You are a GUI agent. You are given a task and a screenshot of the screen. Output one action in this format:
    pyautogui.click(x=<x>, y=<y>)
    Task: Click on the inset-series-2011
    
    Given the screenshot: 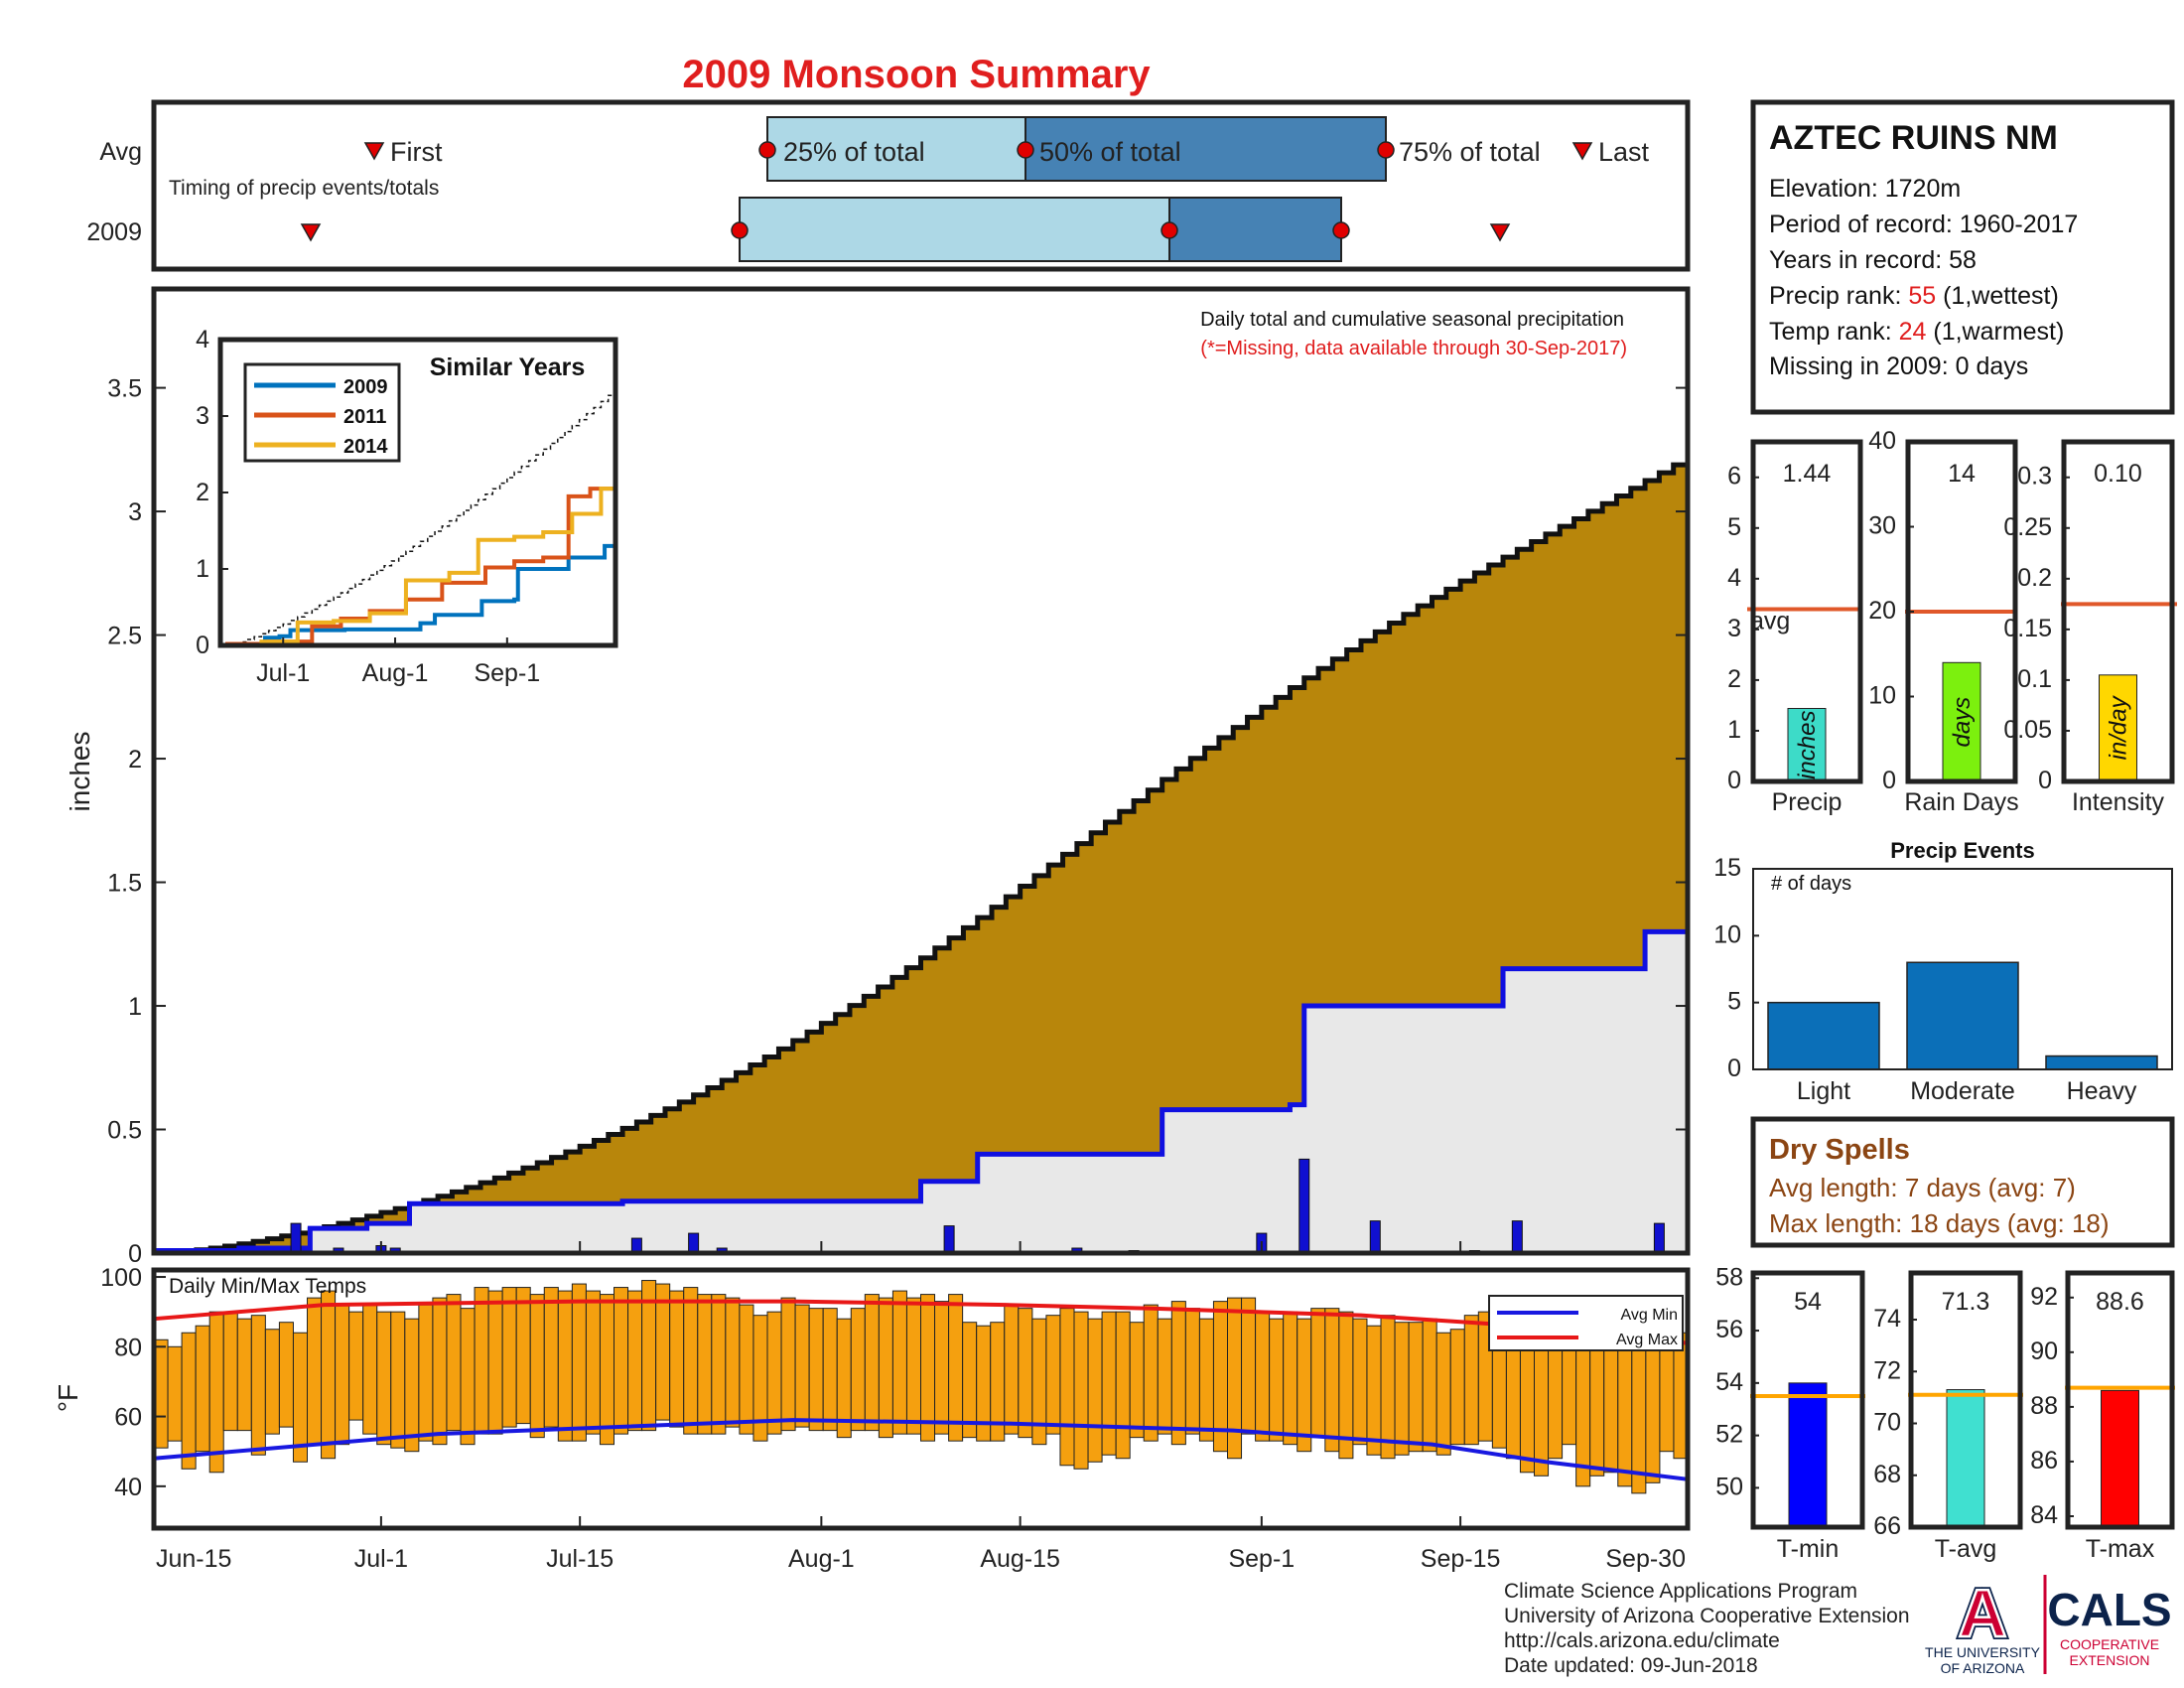 What is the action you would take?
    pyautogui.click(x=420, y=566)
    